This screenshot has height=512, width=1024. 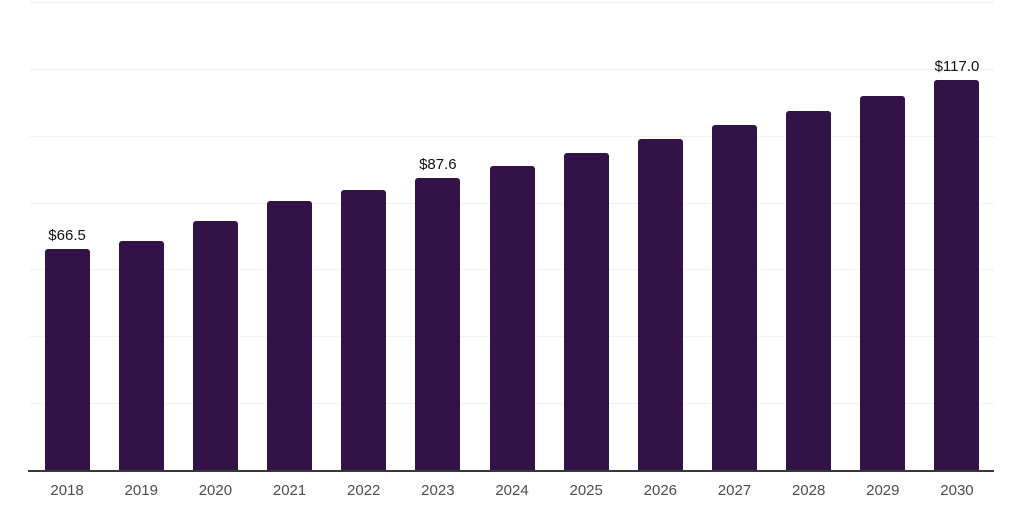 What do you see at coordinates (586, 311) in the screenshot?
I see `bar-2025` at bounding box center [586, 311].